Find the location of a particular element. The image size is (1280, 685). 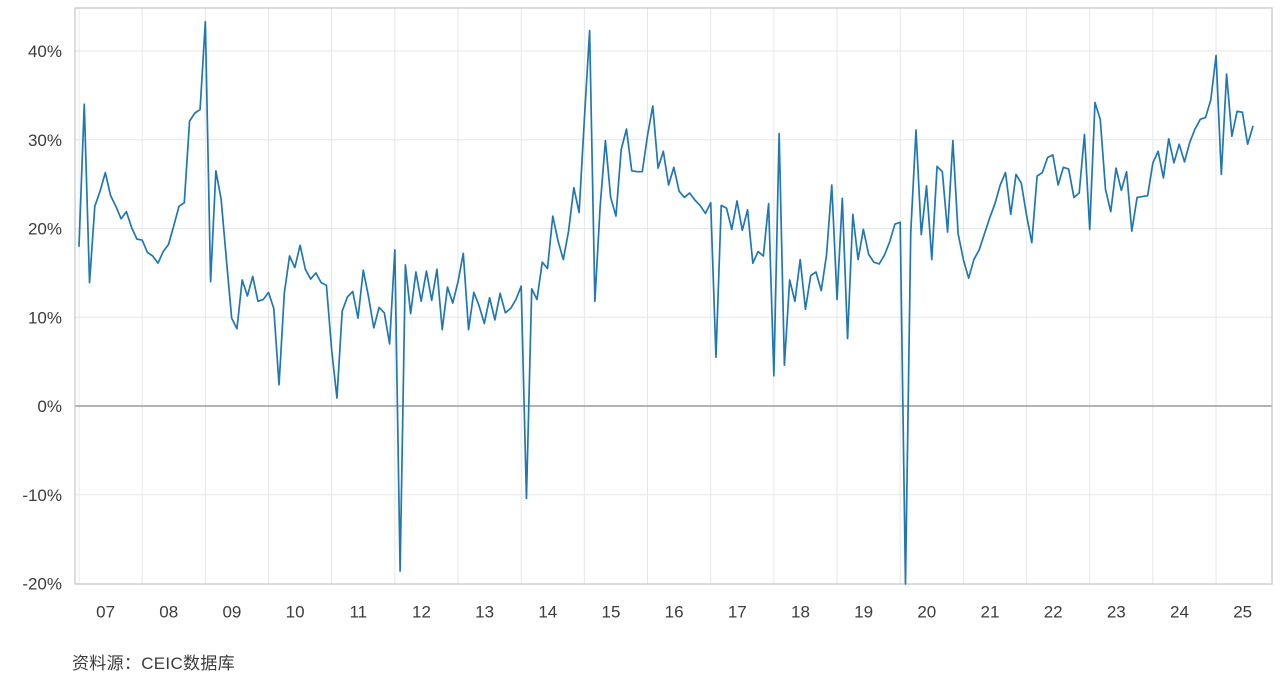

x-axis-tick-label: 22 is located at coordinates (1053, 612).